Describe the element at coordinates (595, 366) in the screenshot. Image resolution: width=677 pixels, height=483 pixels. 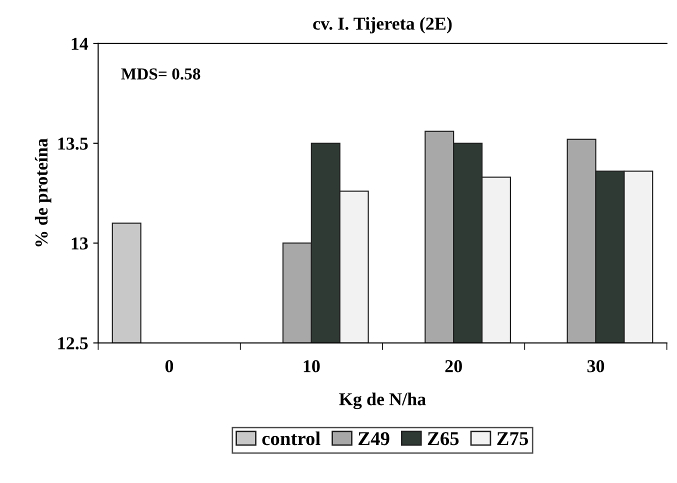
I see `x-tick-label: 30` at that location.